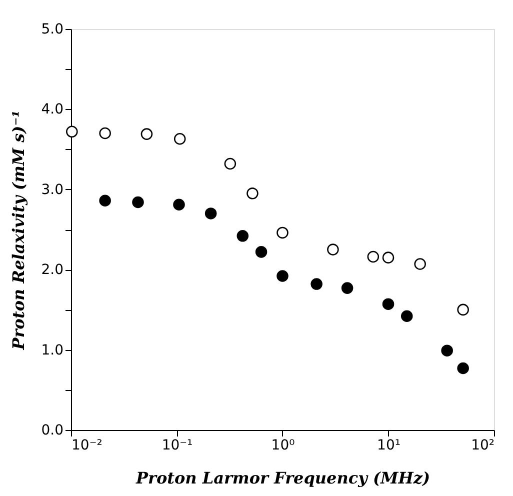 This screenshot has width=513, height=496. Describe the element at coordinates (52, 30) in the screenshot. I see `y-tick-label: 5.0` at that location.